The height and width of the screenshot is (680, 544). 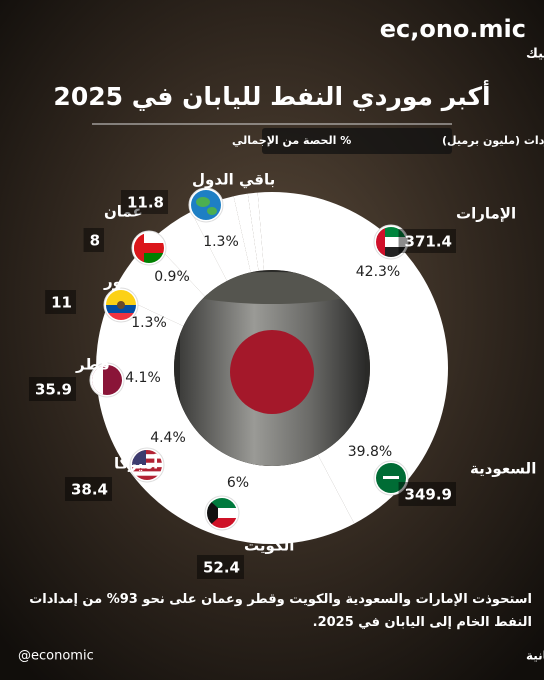 I want to click on volume-label: 52.4, so click(x=221, y=568).